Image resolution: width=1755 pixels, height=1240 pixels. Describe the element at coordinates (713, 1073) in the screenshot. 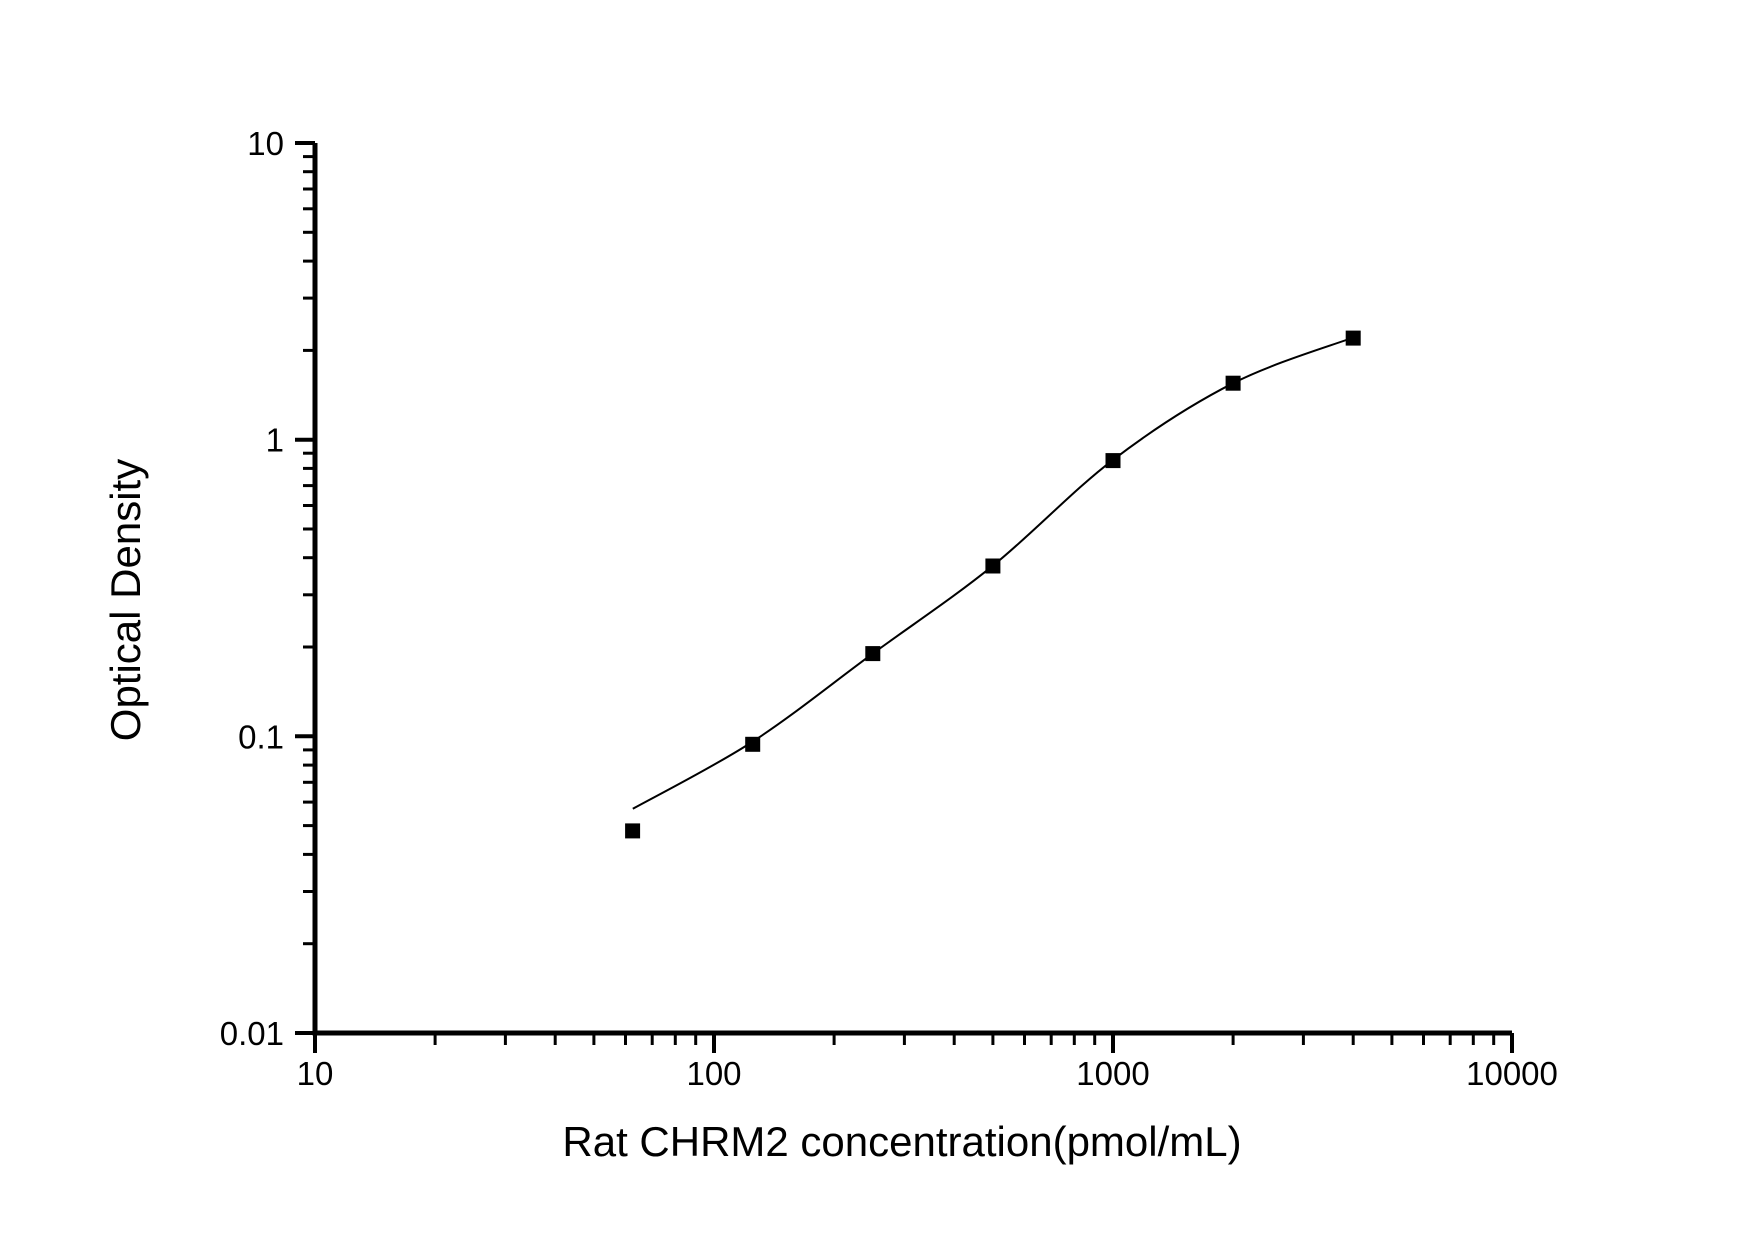

I see `x-tick-label: 100` at that location.